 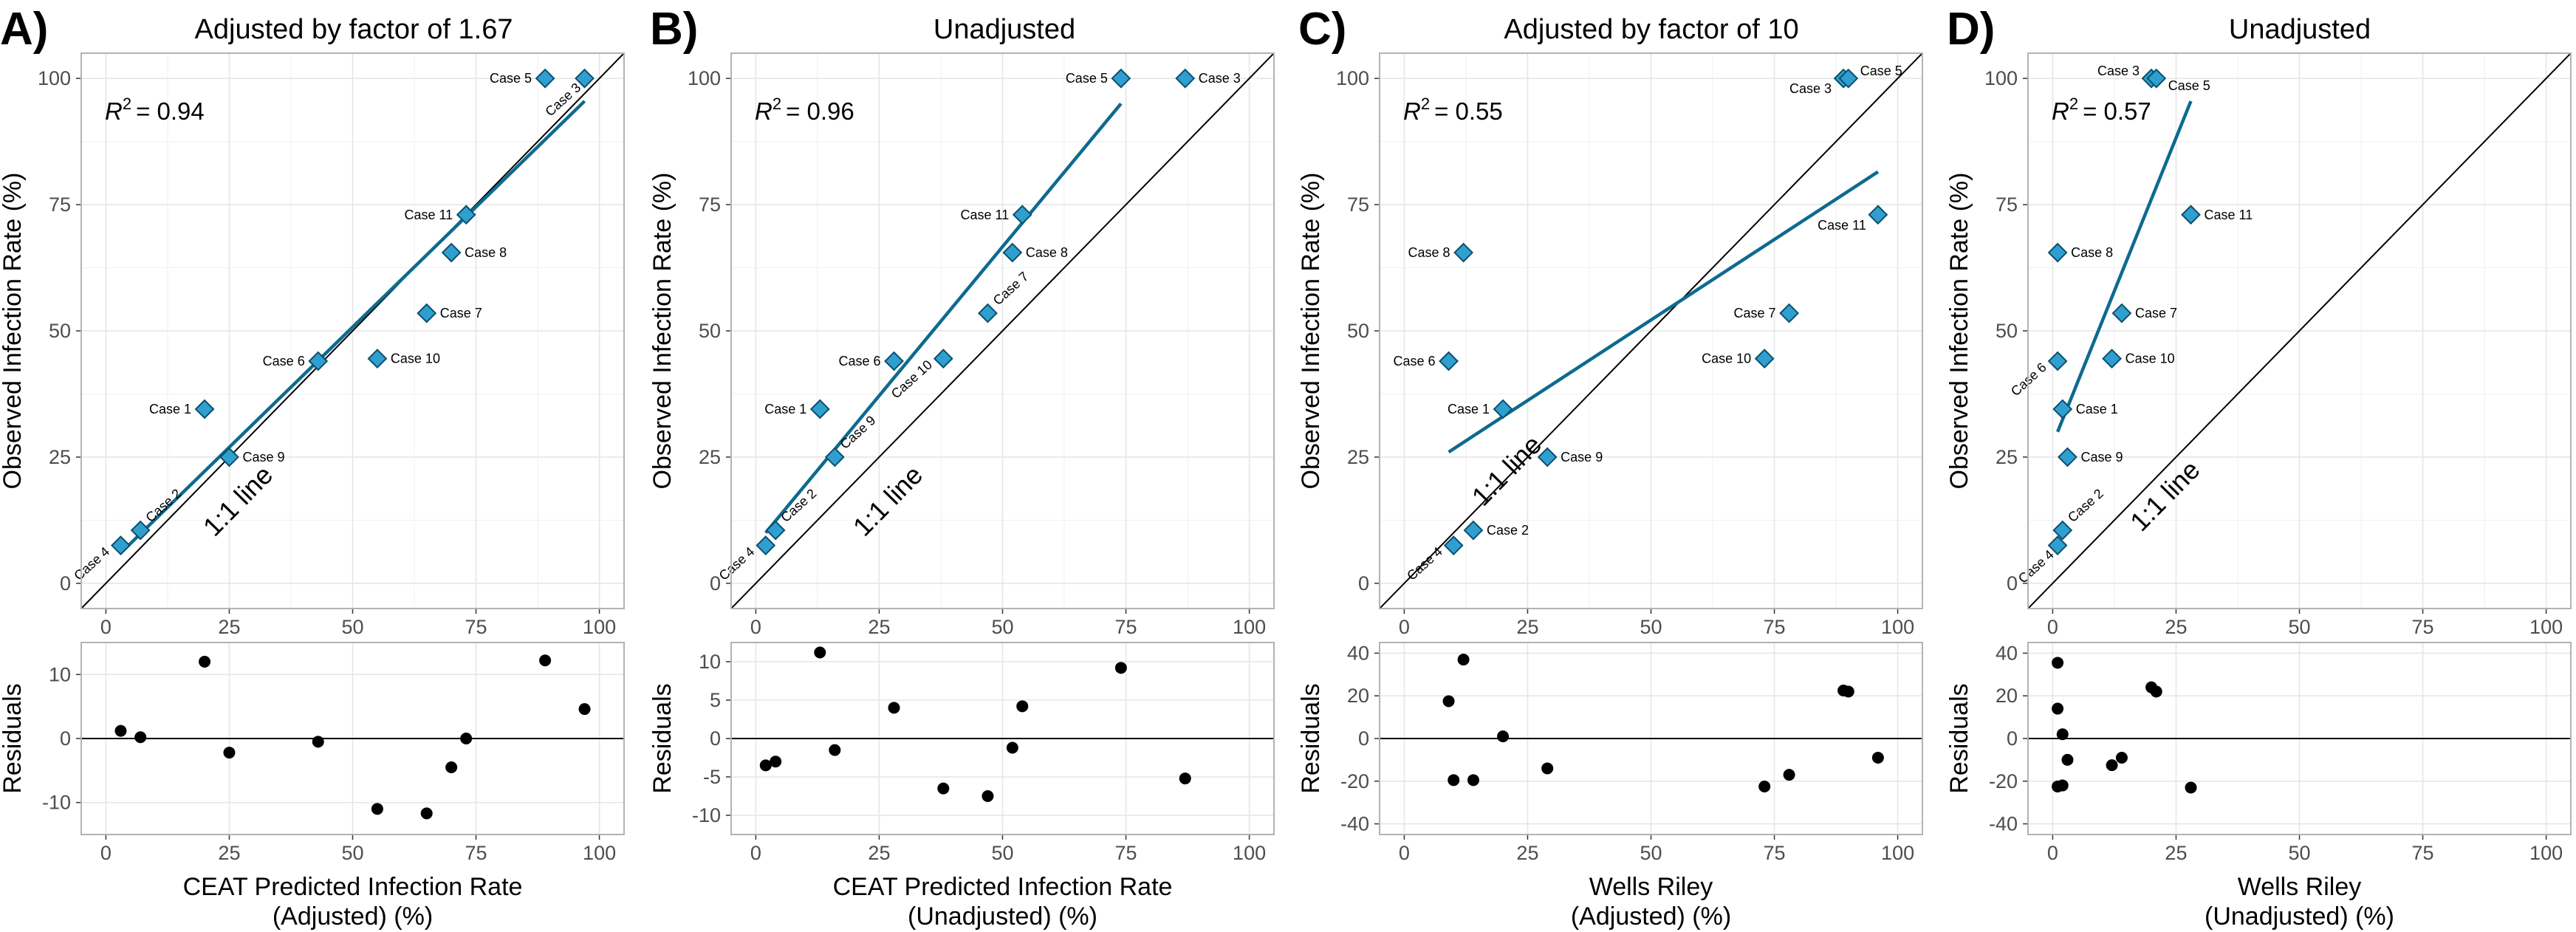 I want to click on r-squared-label: R2 = 0.57, so click(x=2101, y=110).